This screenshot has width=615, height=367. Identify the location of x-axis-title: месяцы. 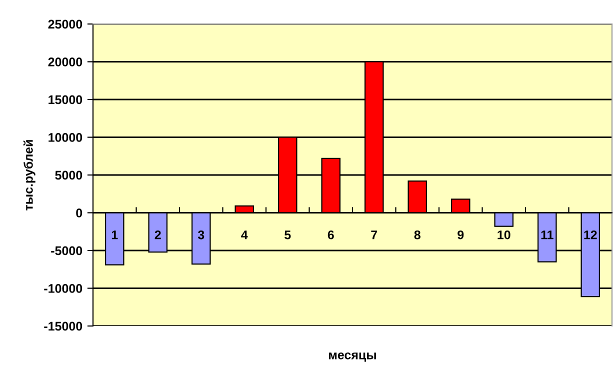
(352, 357).